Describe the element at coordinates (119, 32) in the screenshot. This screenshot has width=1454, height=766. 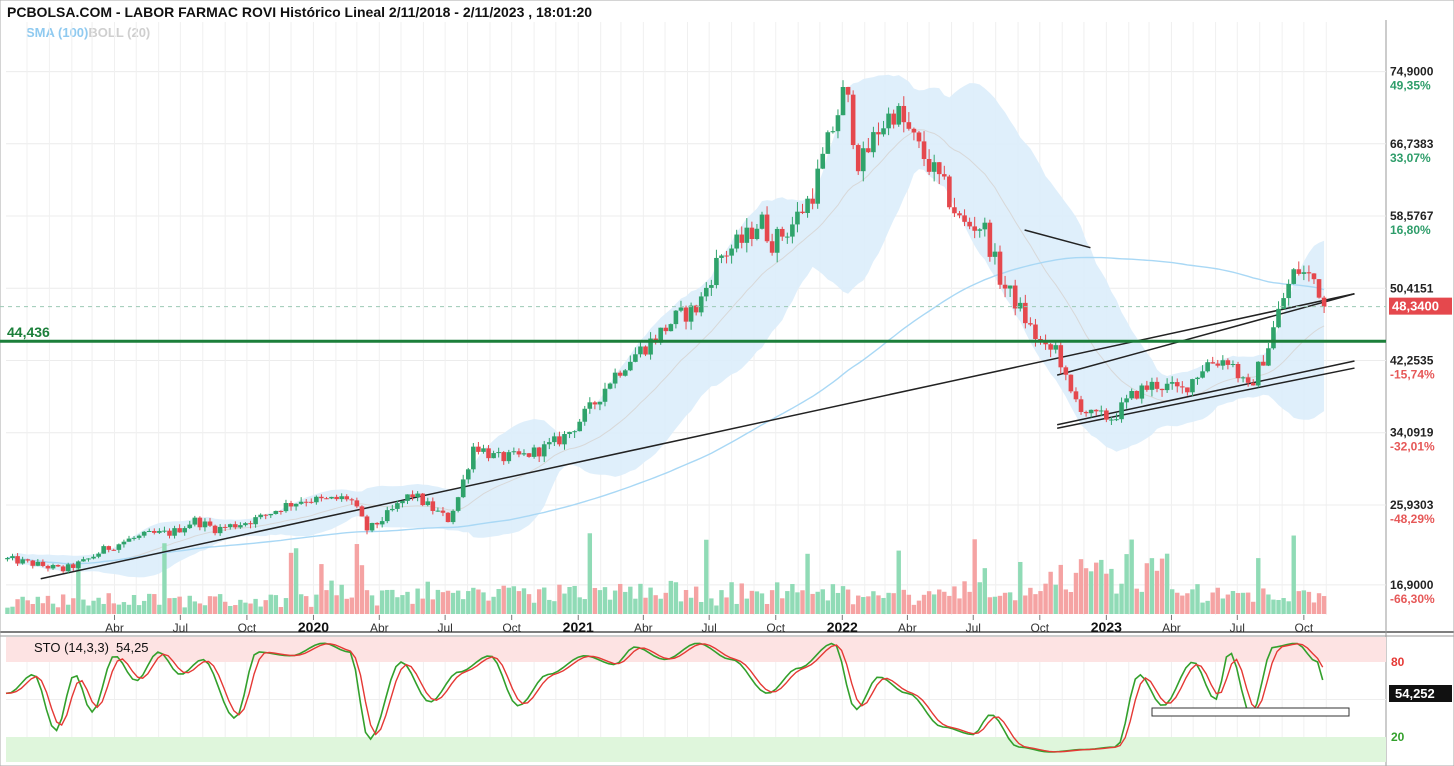
I see `boll-legend: BOLL (20)` at that location.